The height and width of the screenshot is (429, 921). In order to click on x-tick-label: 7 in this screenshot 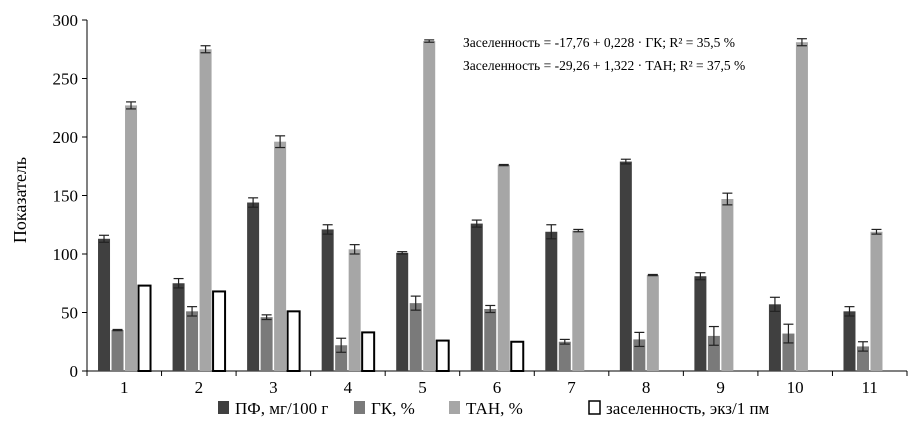, I will do `click(571, 387)`.